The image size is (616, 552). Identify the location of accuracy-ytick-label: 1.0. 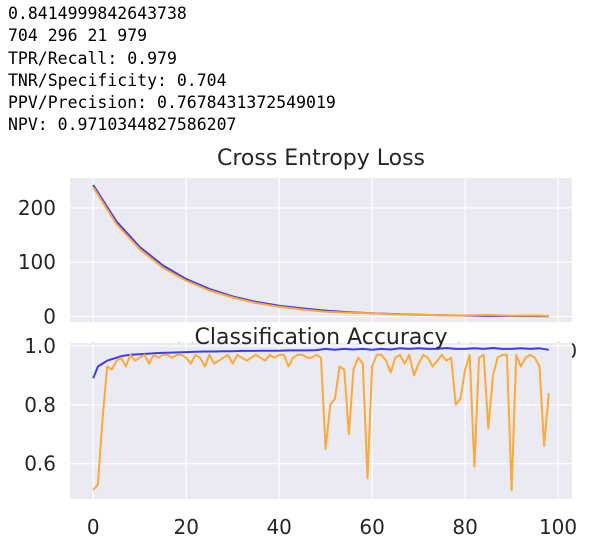
(40, 346).